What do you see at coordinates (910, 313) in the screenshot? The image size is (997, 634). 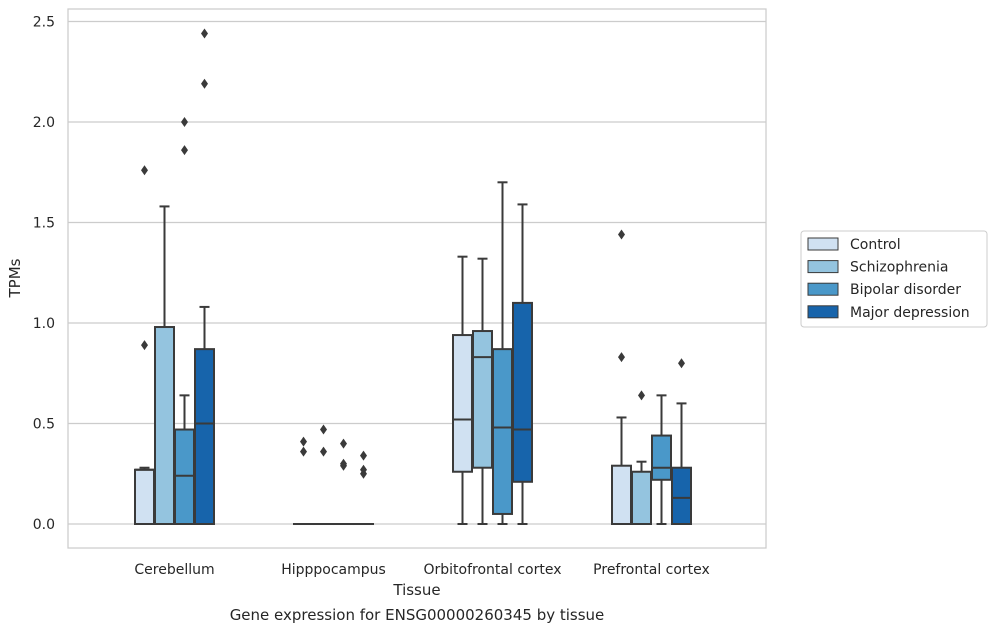 I see `legend-label: Major depression` at bounding box center [910, 313].